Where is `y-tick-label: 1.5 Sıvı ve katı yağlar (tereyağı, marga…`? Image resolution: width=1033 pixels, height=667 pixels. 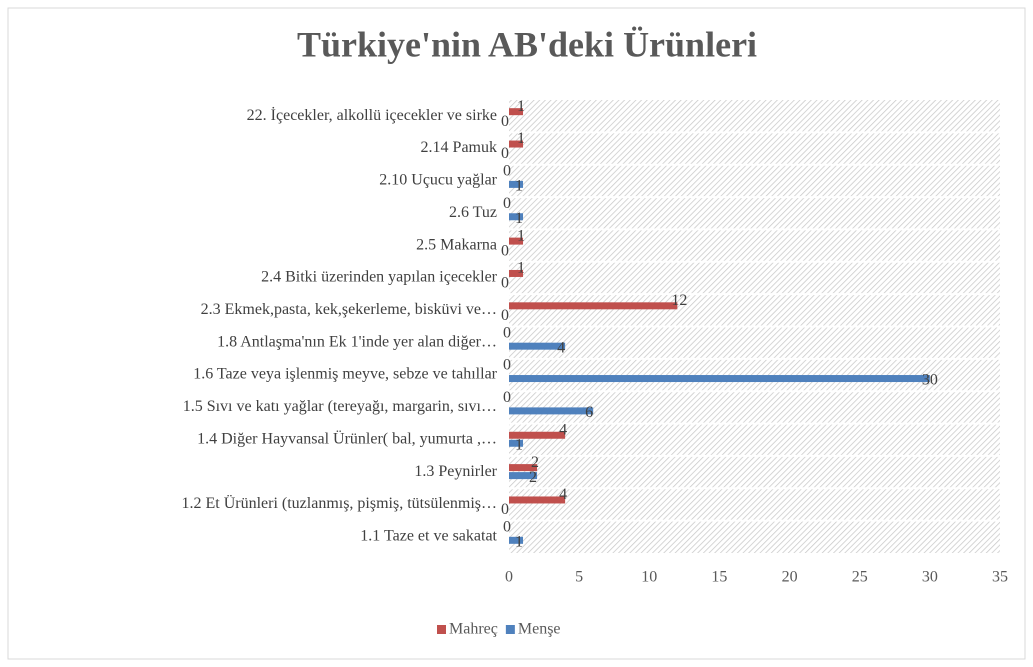 y-tick-label: 1.5 Sıvı ve katı yağlar (tereyağı, marga… is located at coordinates (340, 406).